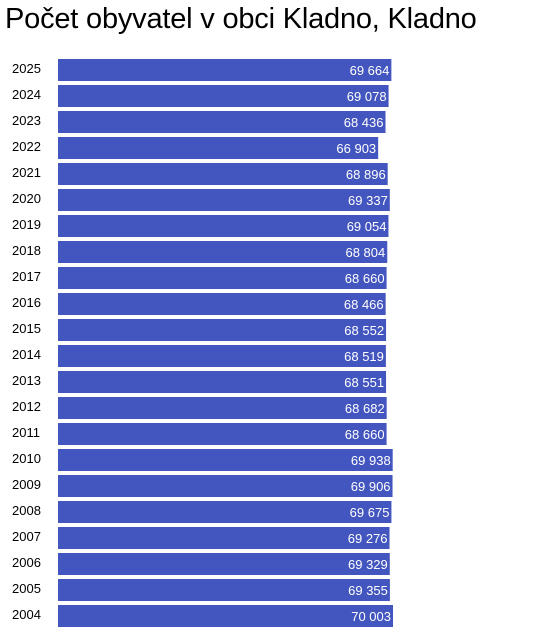 This screenshot has height=634, width=538. What do you see at coordinates (370, 70) in the screenshot?
I see `bar-value-label: 69 664` at bounding box center [370, 70].